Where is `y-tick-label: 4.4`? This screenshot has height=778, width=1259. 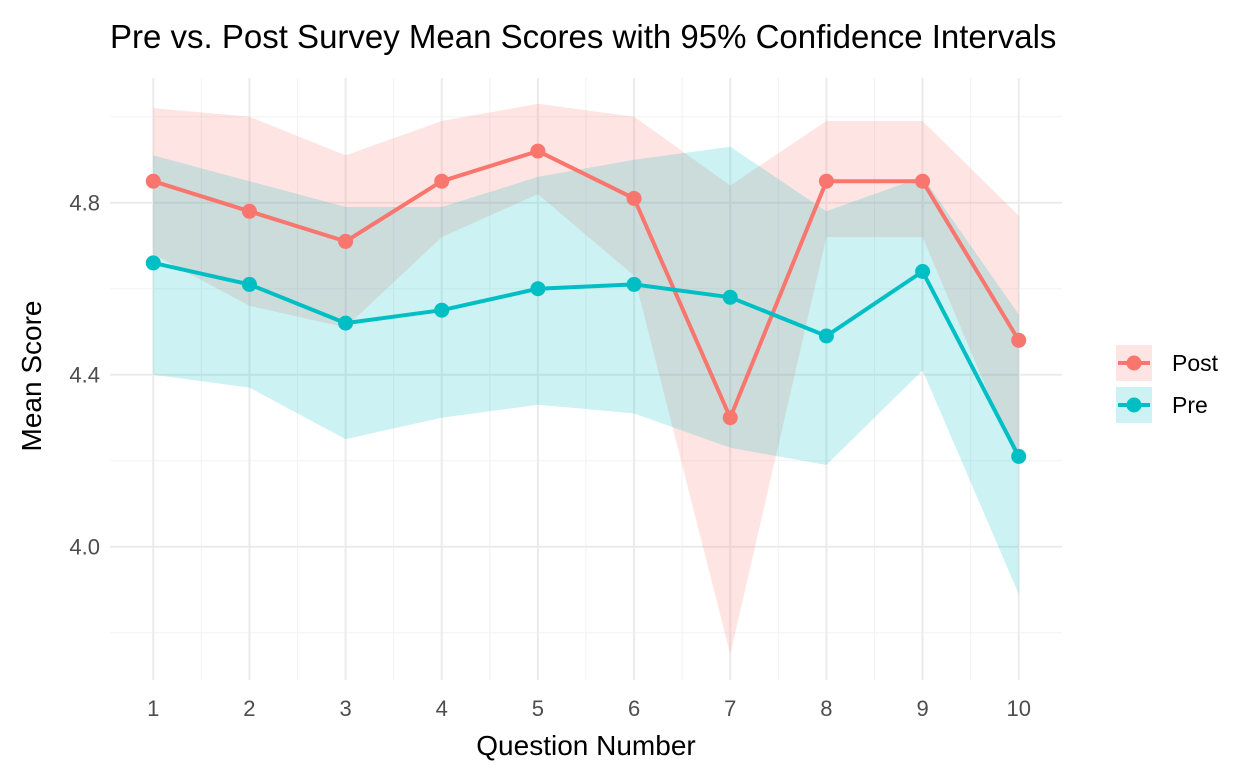
y-tick-label: 4.4 is located at coordinates (84, 375).